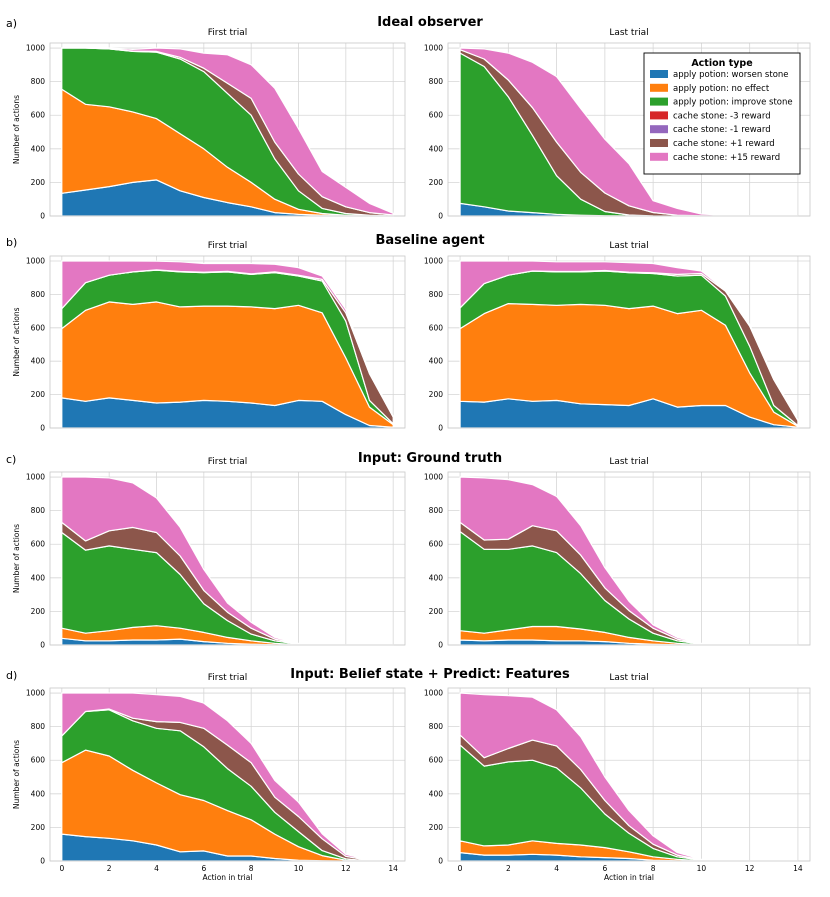 The width and height of the screenshot is (830, 897). Describe the element at coordinates (604, 868) in the screenshot. I see `x-tick-label: 6` at that location.